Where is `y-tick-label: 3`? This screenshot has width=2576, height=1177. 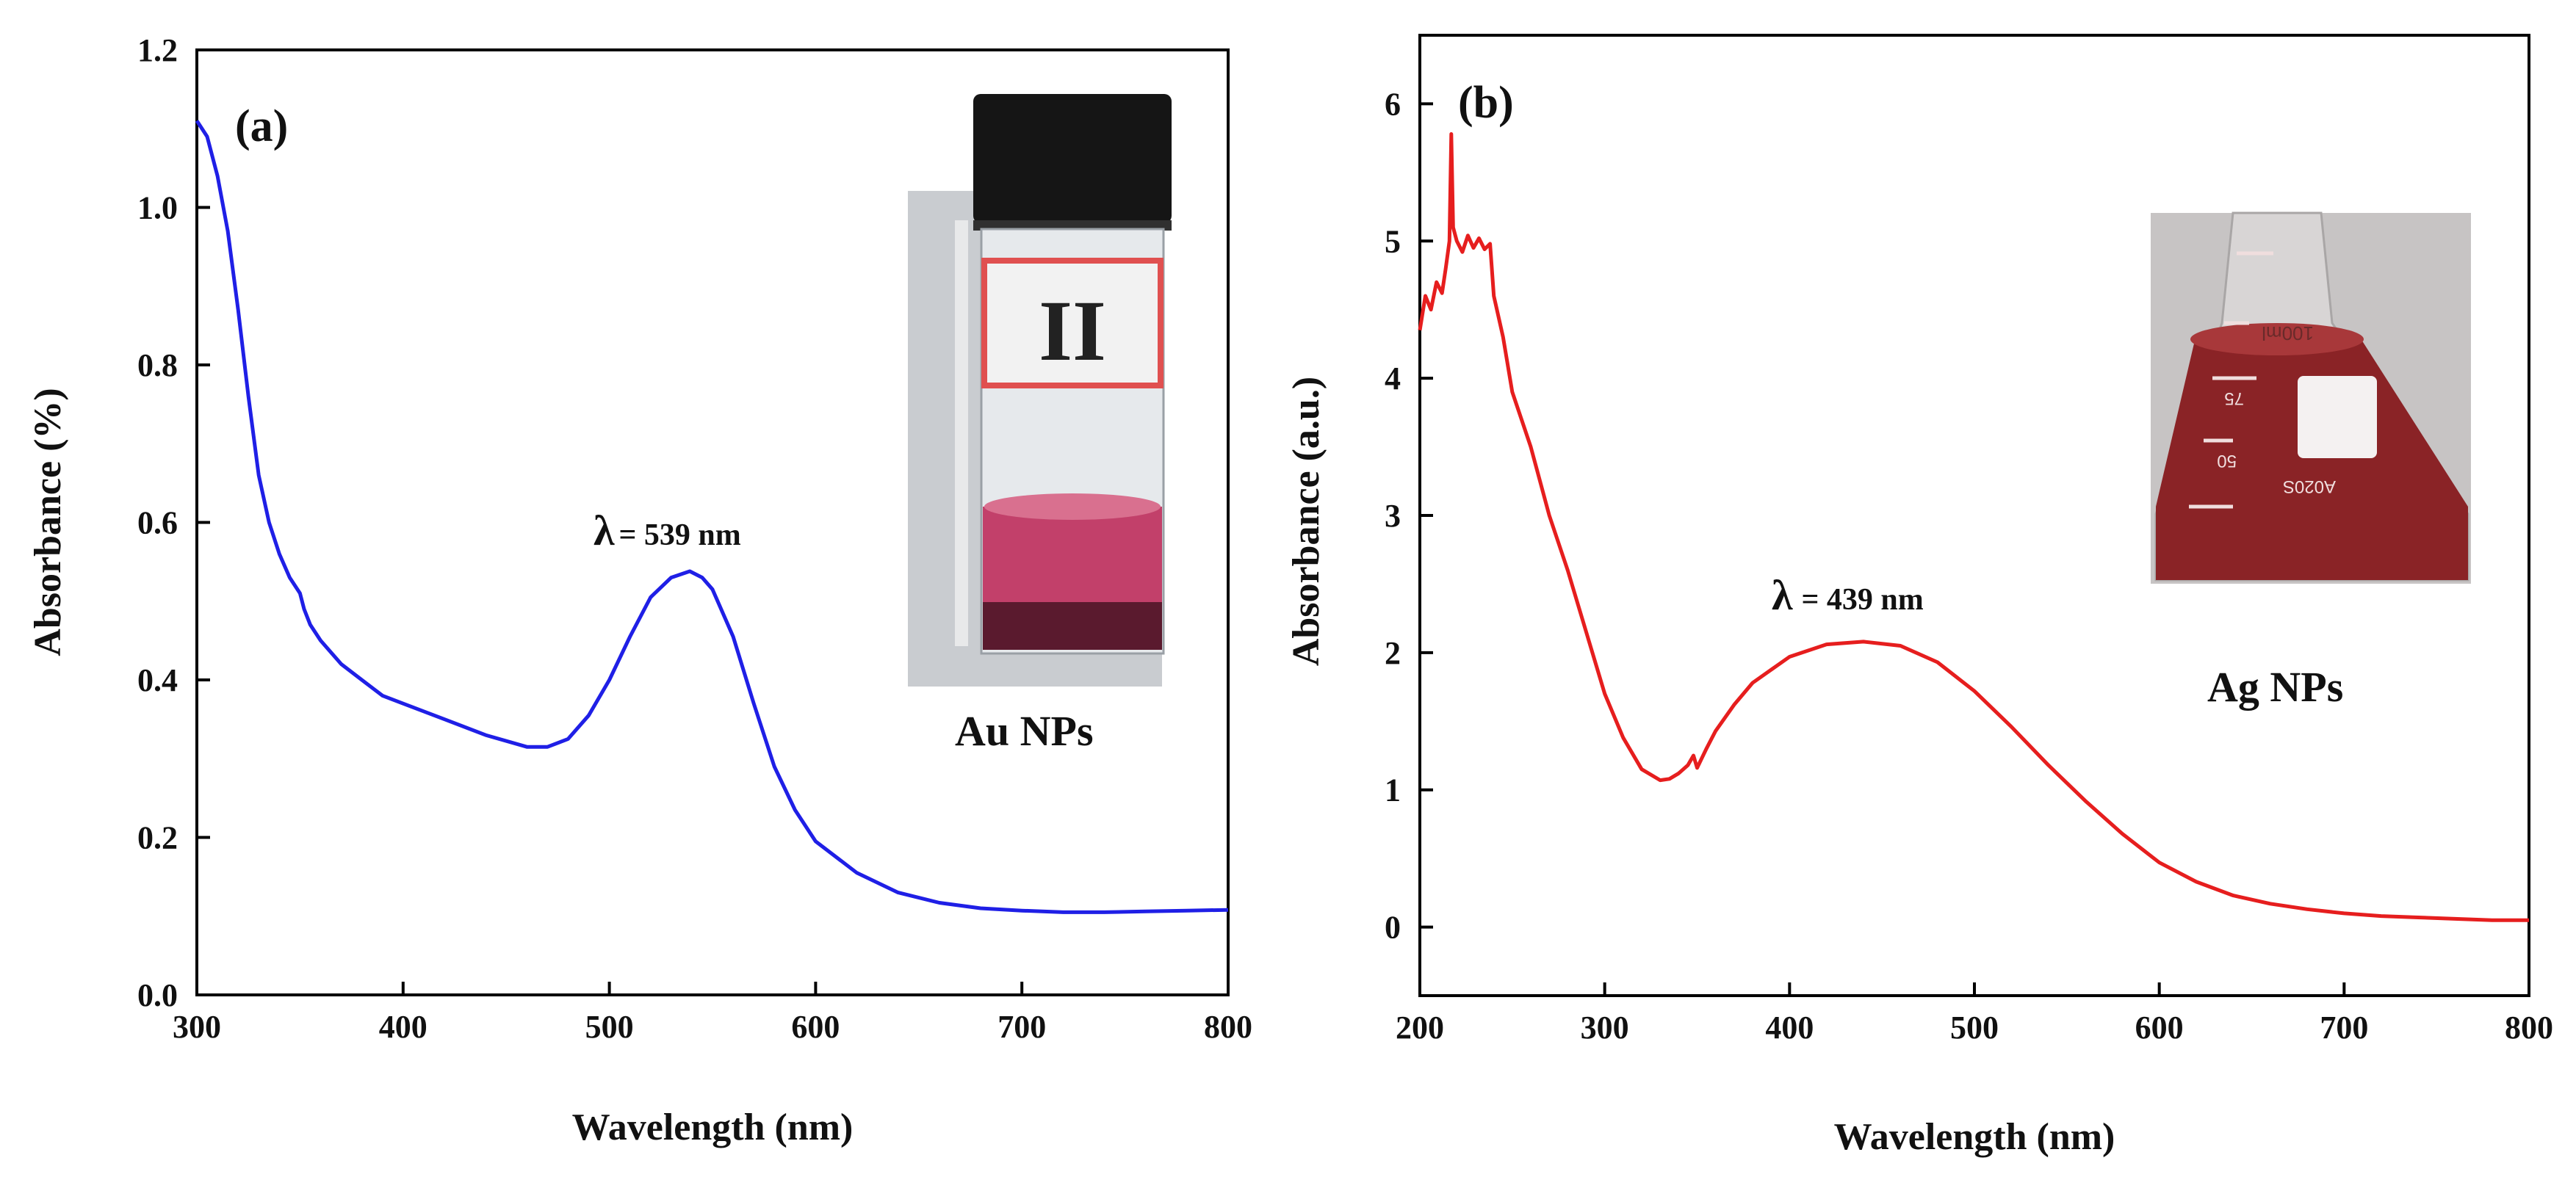
y-tick-label: 3 is located at coordinates (1393, 516).